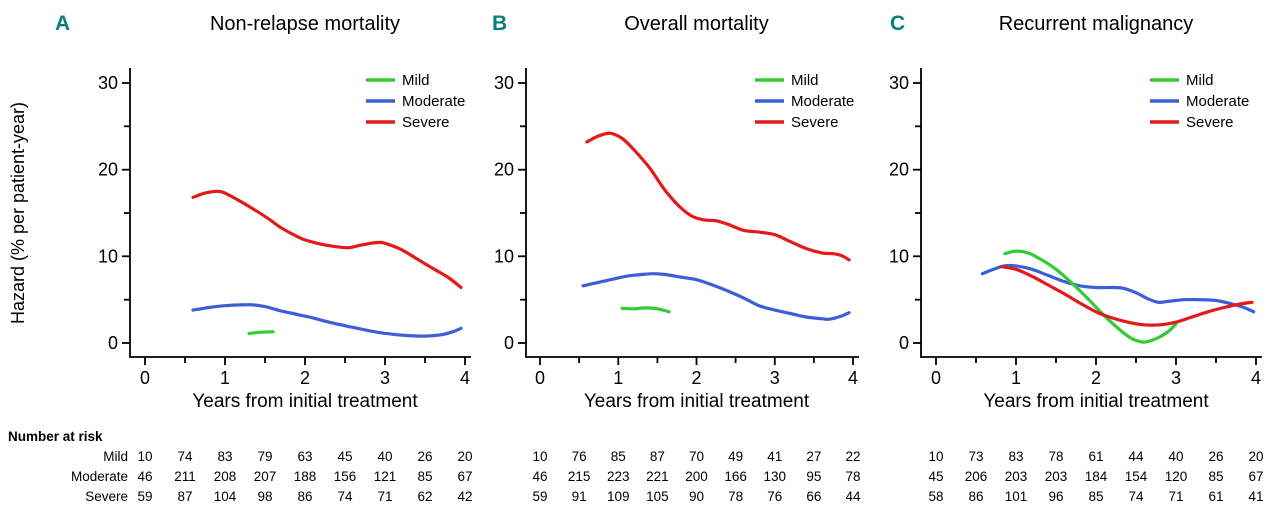  What do you see at coordinates (735, 476) in the screenshot?
I see `risk-count: 166` at bounding box center [735, 476].